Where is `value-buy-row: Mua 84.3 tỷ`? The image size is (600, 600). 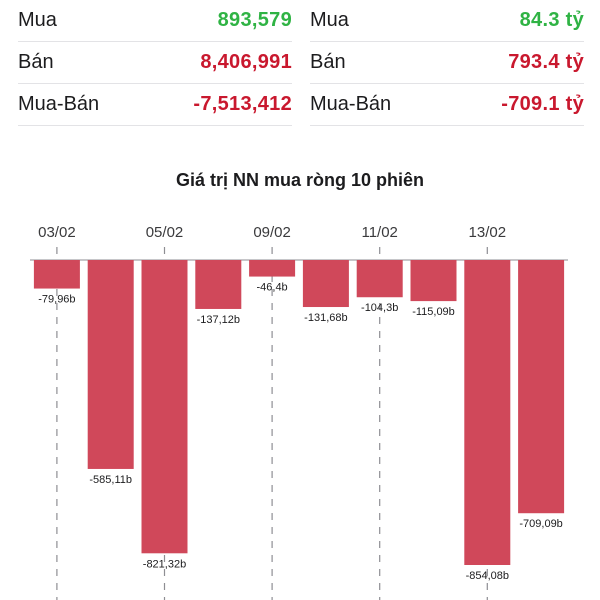 value-buy-row: Mua 84.3 tỷ is located at coordinates (447, 21).